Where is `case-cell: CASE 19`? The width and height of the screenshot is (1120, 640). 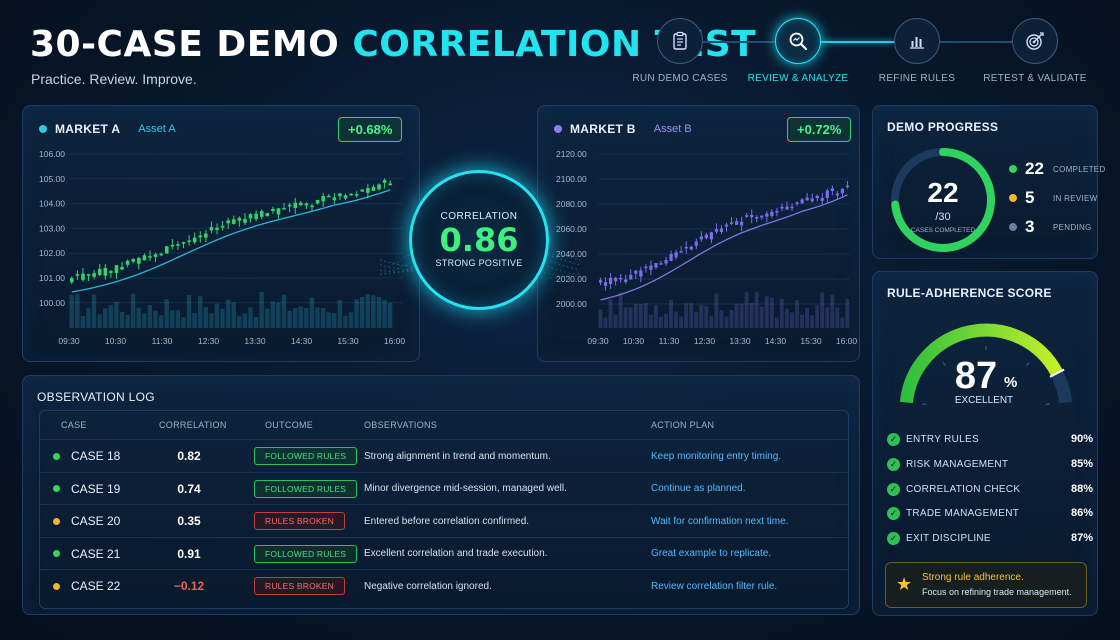 case-cell: CASE 19 is located at coordinates (86, 489).